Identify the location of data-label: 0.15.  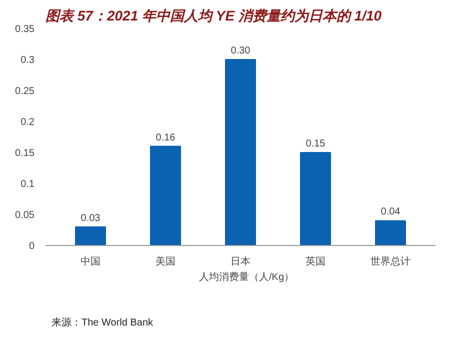
(316, 144).